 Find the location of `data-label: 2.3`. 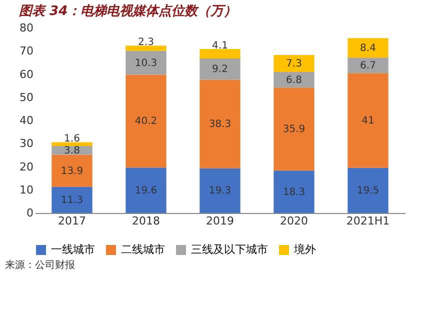

data-label: 2.3 is located at coordinates (146, 42).